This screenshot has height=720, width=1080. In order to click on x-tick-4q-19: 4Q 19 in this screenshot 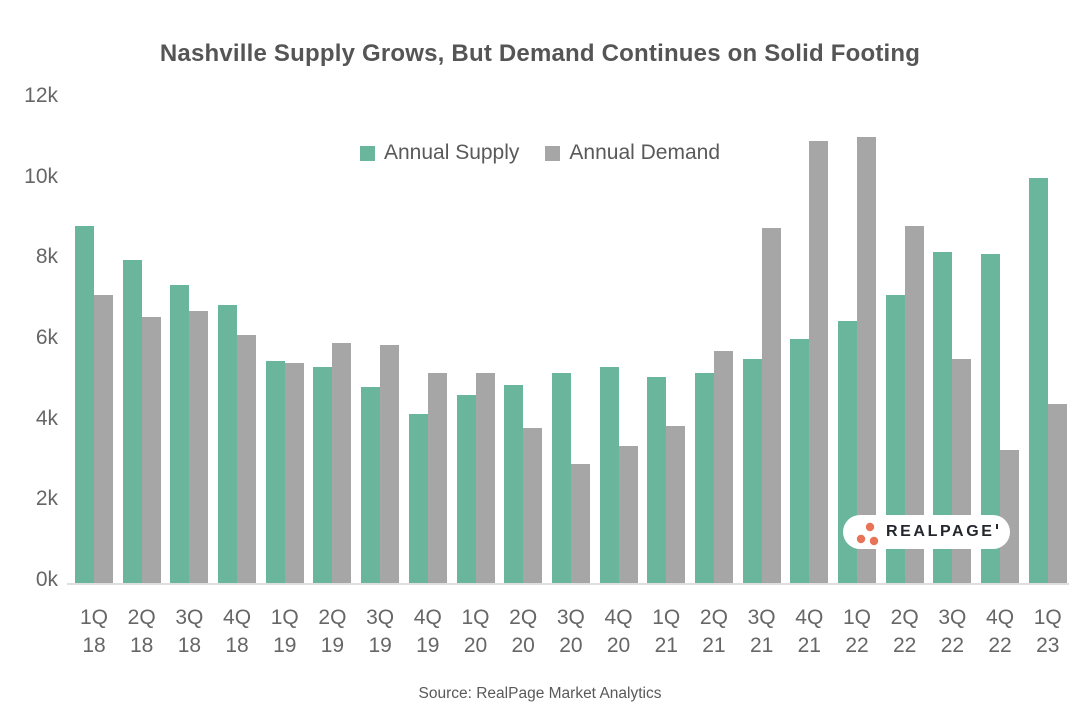, I will do `click(427, 631)`.